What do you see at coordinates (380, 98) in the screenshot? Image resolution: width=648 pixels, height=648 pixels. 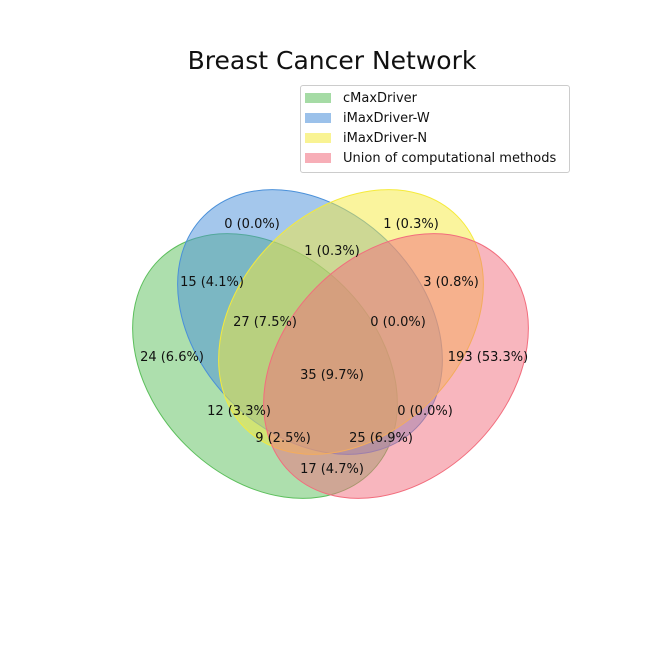 I see `legend-label: cMaxDriver` at bounding box center [380, 98].